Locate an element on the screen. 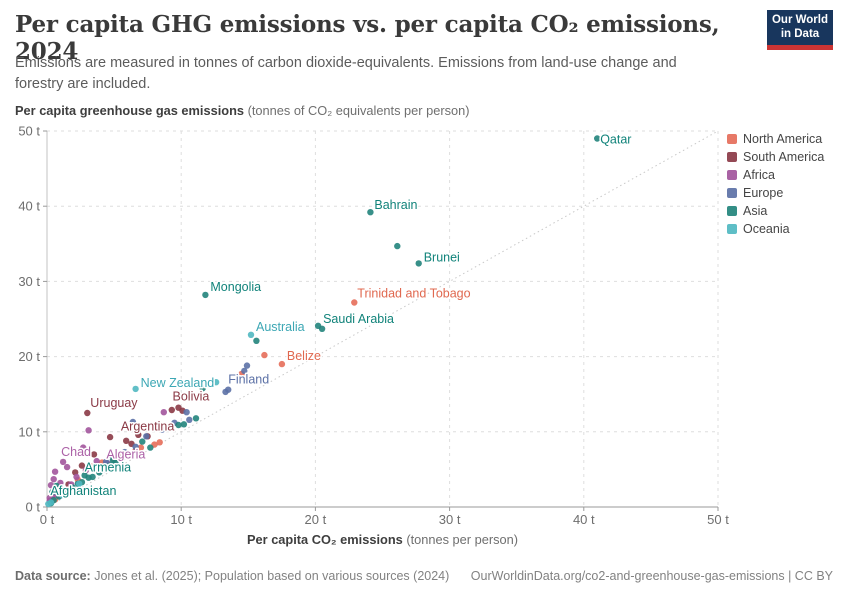 This screenshot has width=850, height=600. point-label-saudi-arabia: Saudi Arabia is located at coordinates (358, 319).